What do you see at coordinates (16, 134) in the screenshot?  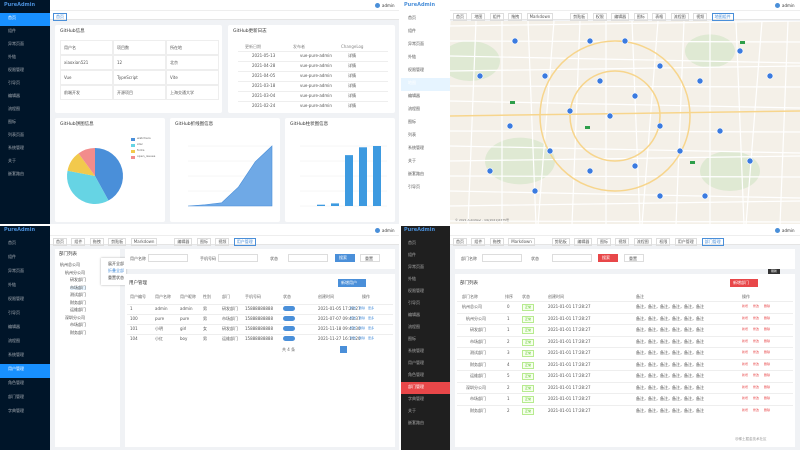 I see `menu-item: 列表页面` at bounding box center [16, 134].